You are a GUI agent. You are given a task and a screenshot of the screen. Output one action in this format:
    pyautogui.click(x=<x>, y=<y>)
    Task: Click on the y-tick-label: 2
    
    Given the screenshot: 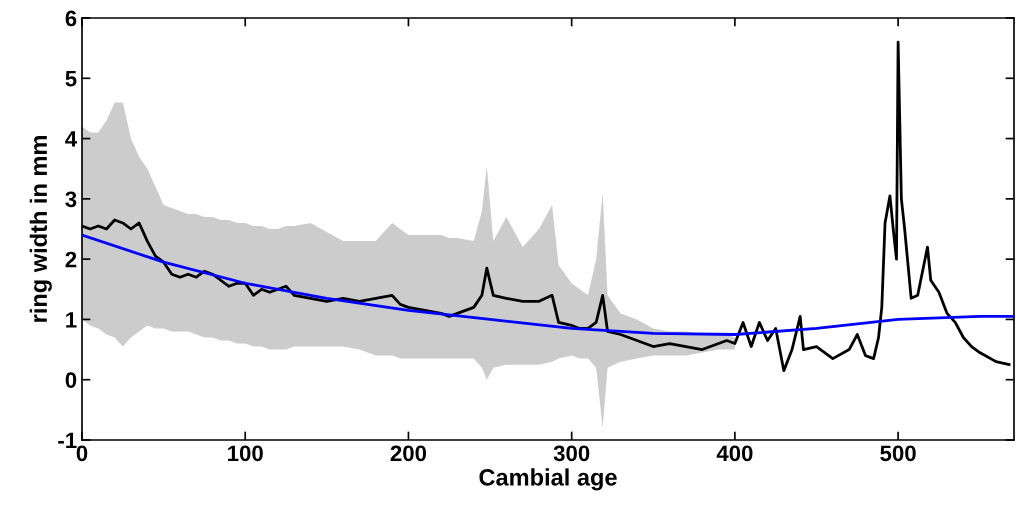 What is the action you would take?
    pyautogui.click(x=71, y=259)
    